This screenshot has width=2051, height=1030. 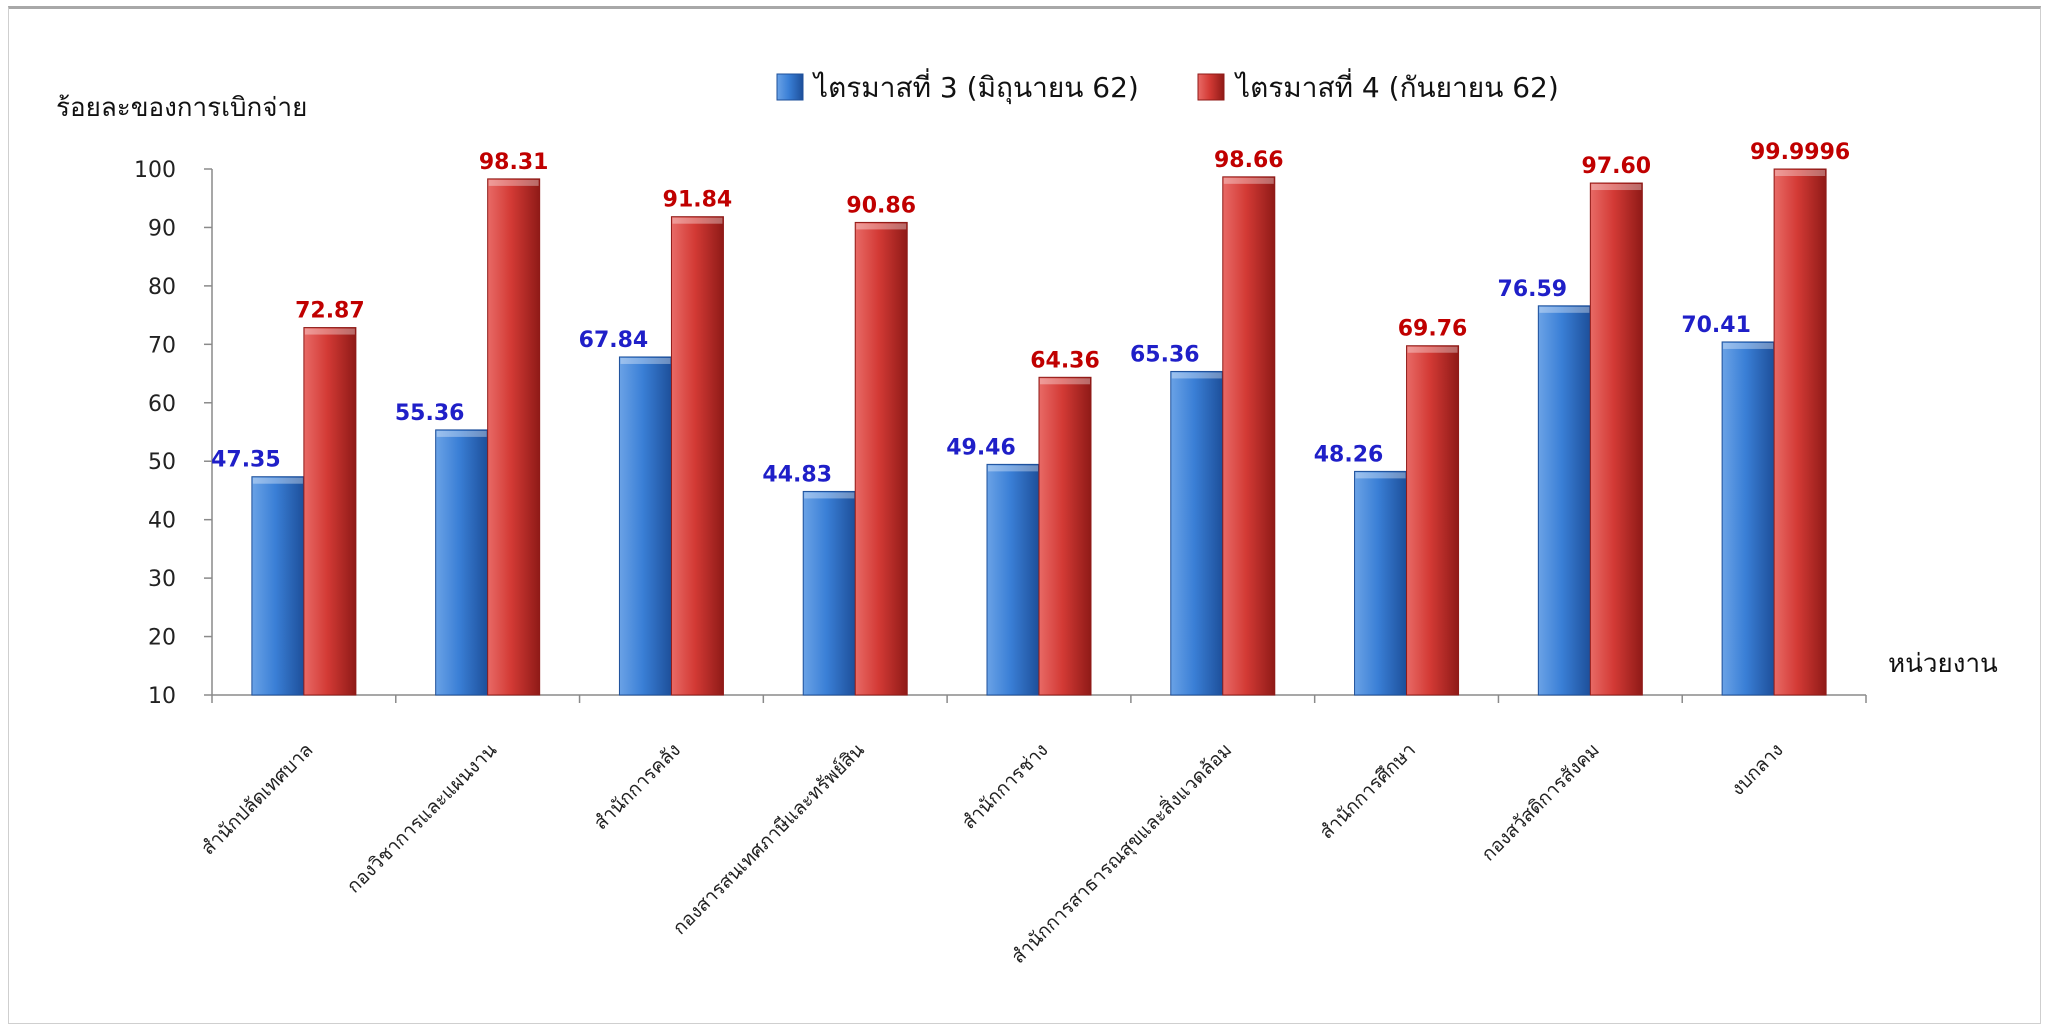 What do you see at coordinates (257, 799) in the screenshot?
I see `category-label: สำนักปลัดเทศบาล` at bounding box center [257, 799].